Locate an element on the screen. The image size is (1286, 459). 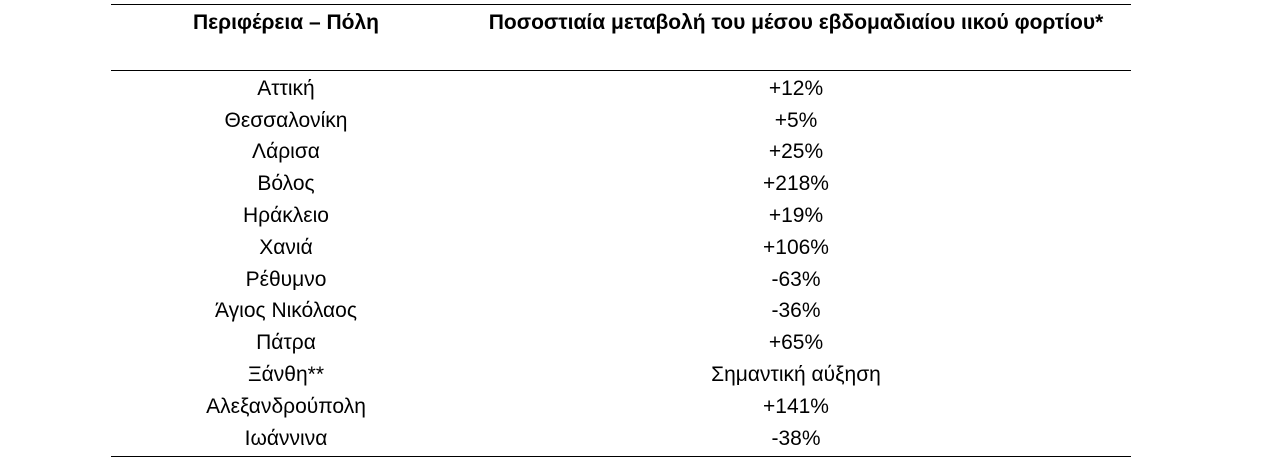
cell-change: -63% is located at coordinates (796, 279).